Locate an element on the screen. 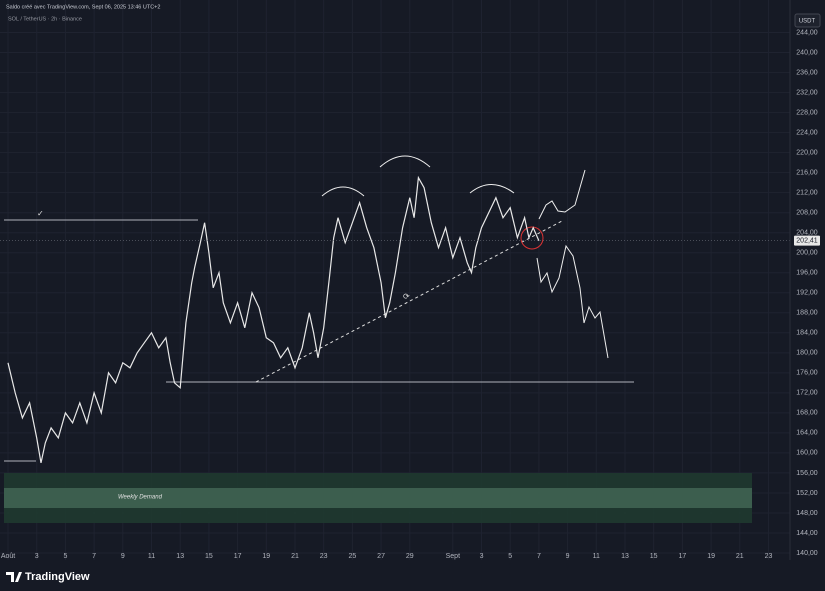 Image resolution: width=825 pixels, height=591 pixels. y-tick-label: 176,00 is located at coordinates (807, 373).